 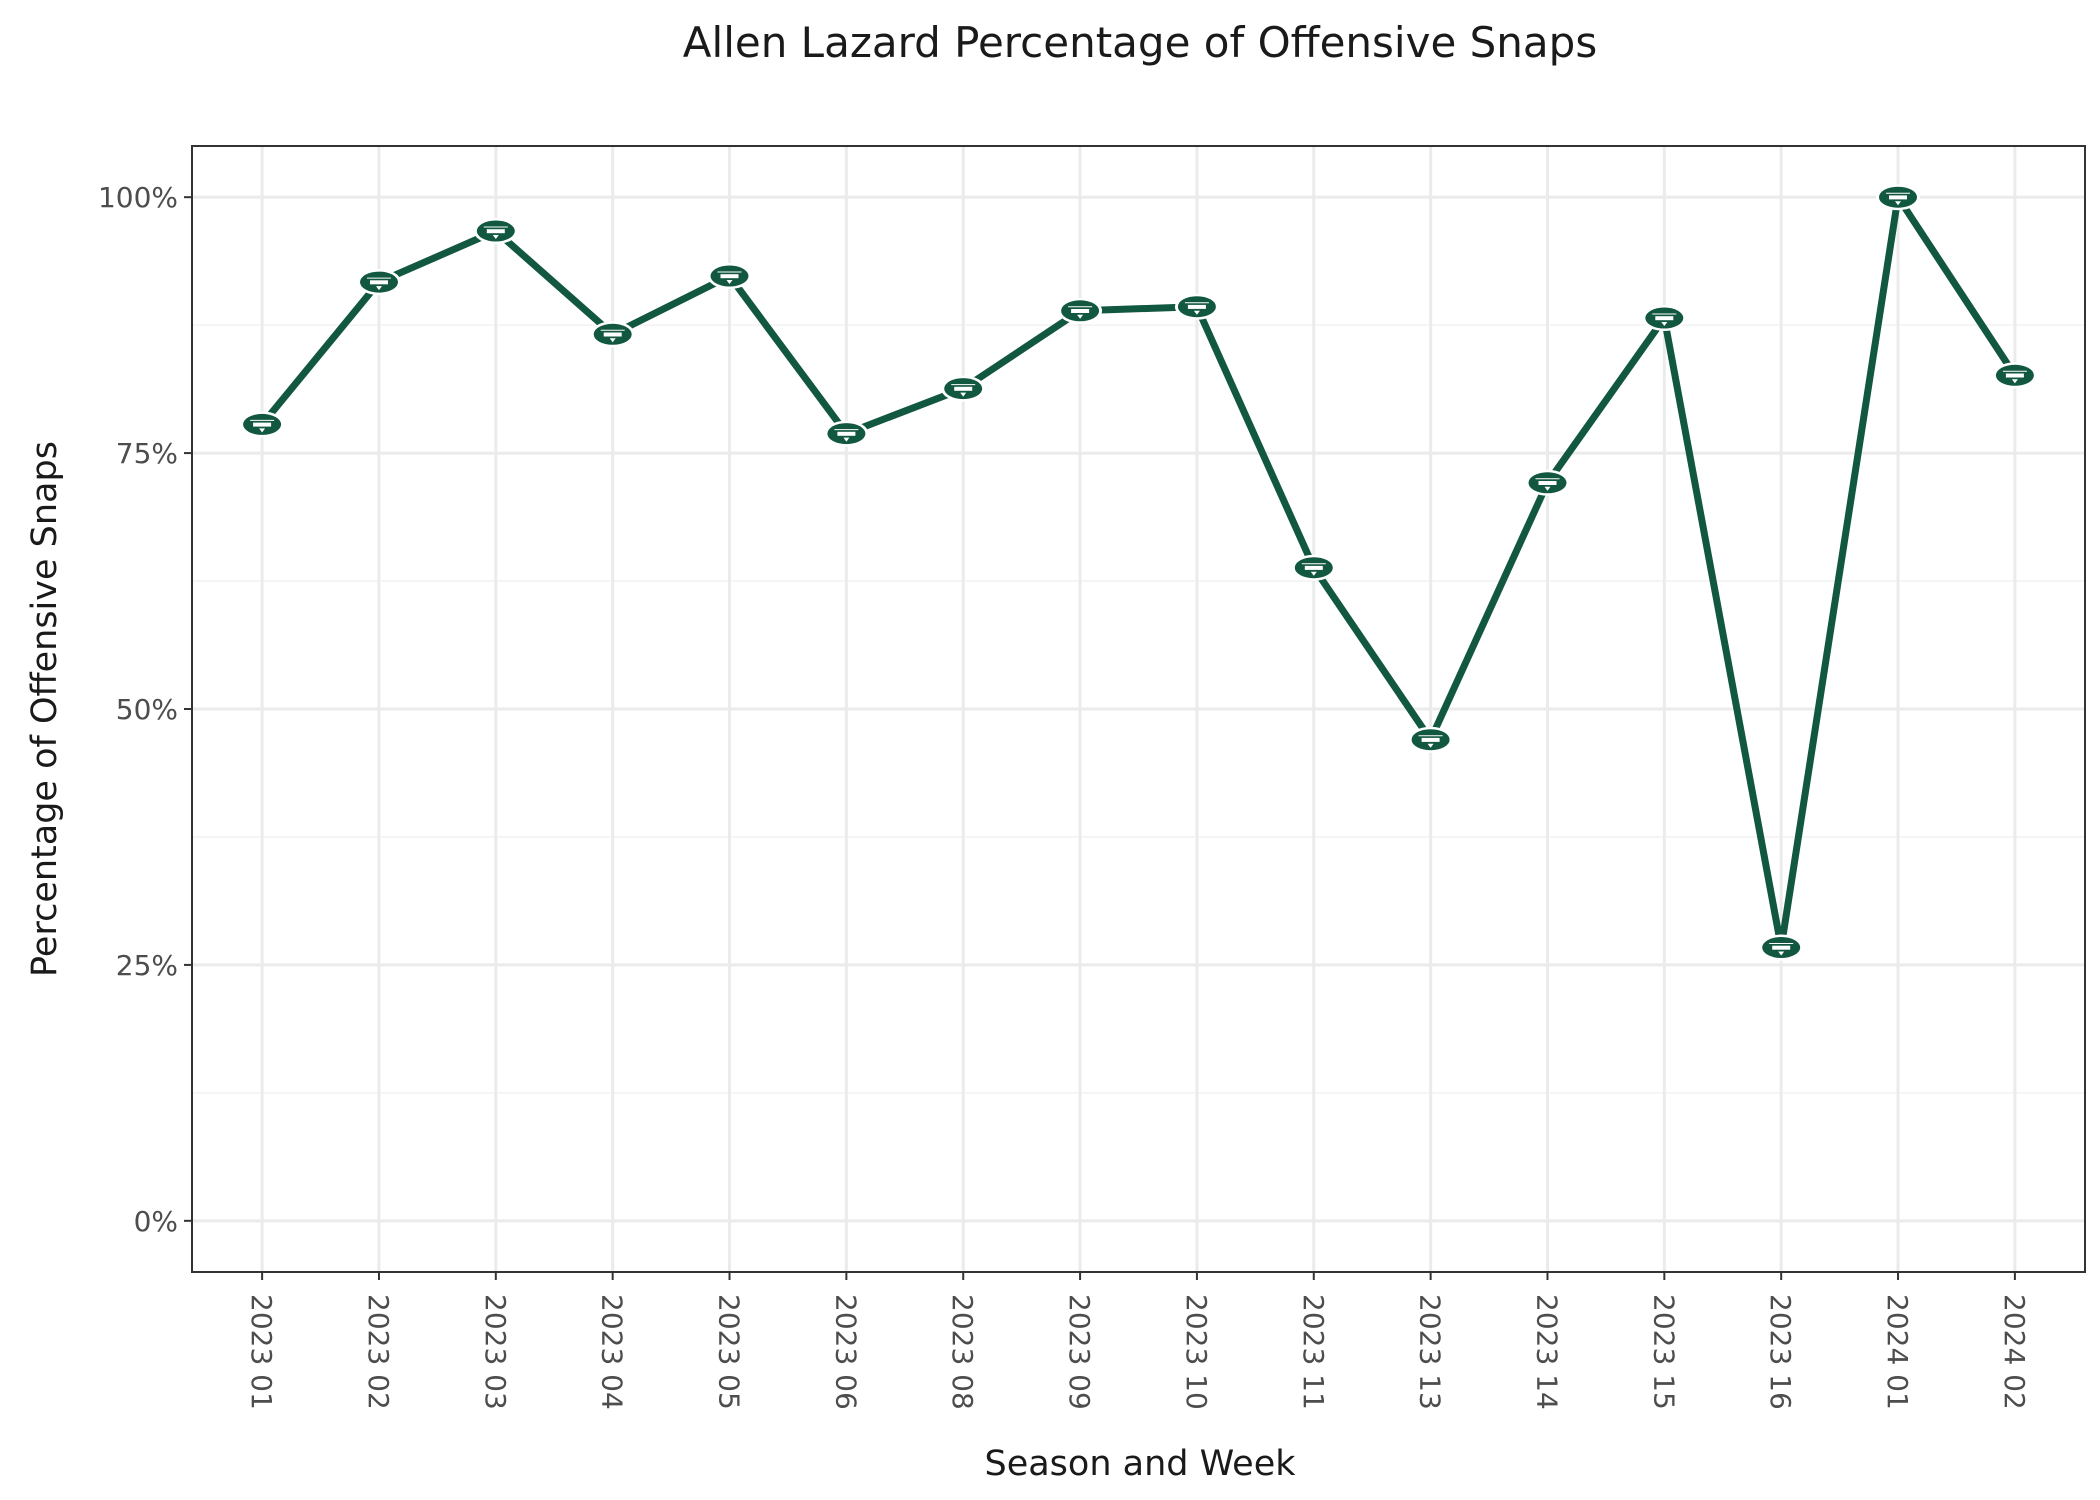 I want to click on y-tick-label: 0%, so click(x=156, y=1221).